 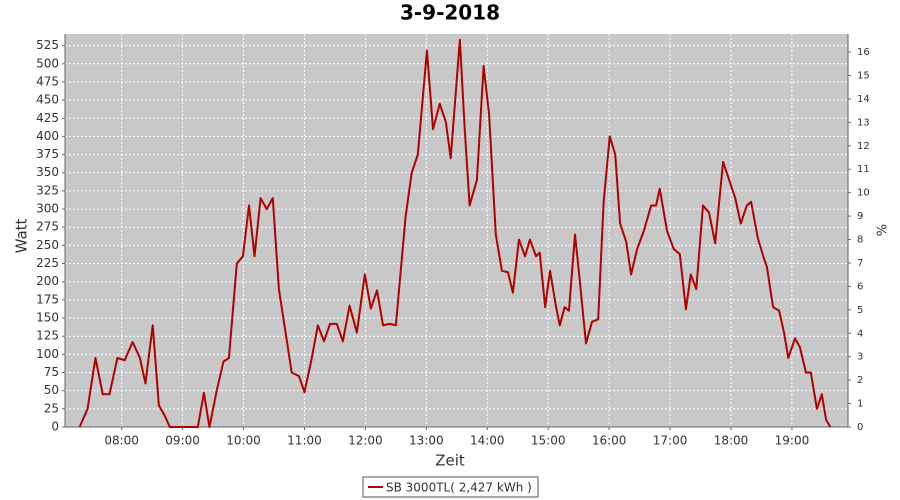 What do you see at coordinates (47, 118) in the screenshot?
I see `y-tick-label: 425` at bounding box center [47, 118].